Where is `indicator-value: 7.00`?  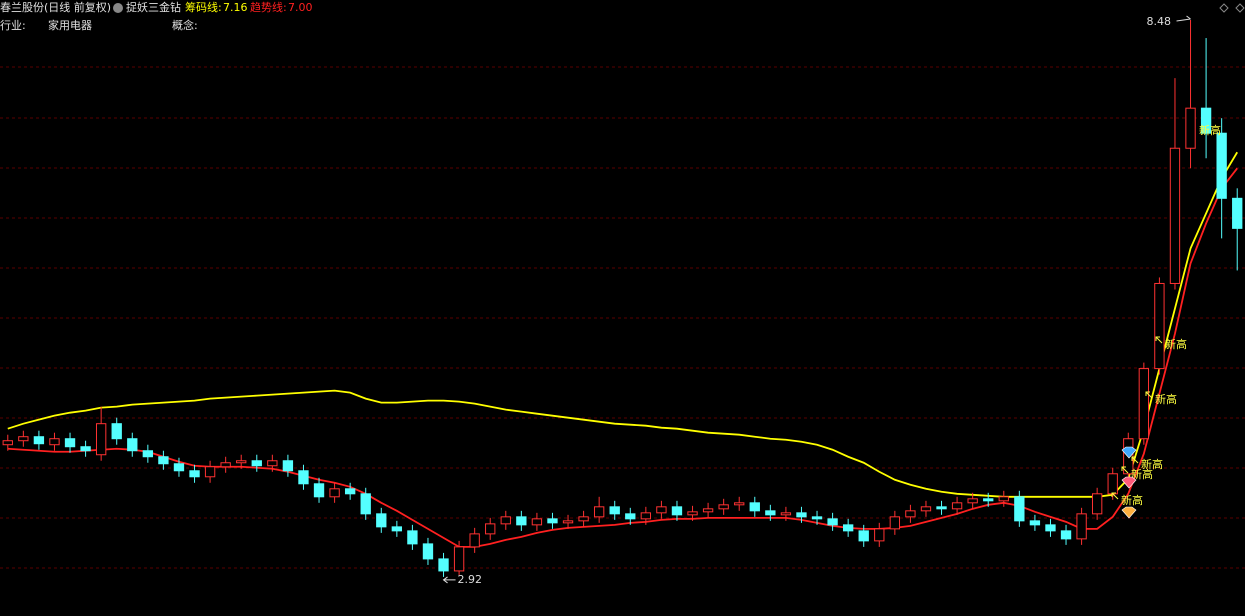
indicator-value: 7.00 is located at coordinates (300, 7).